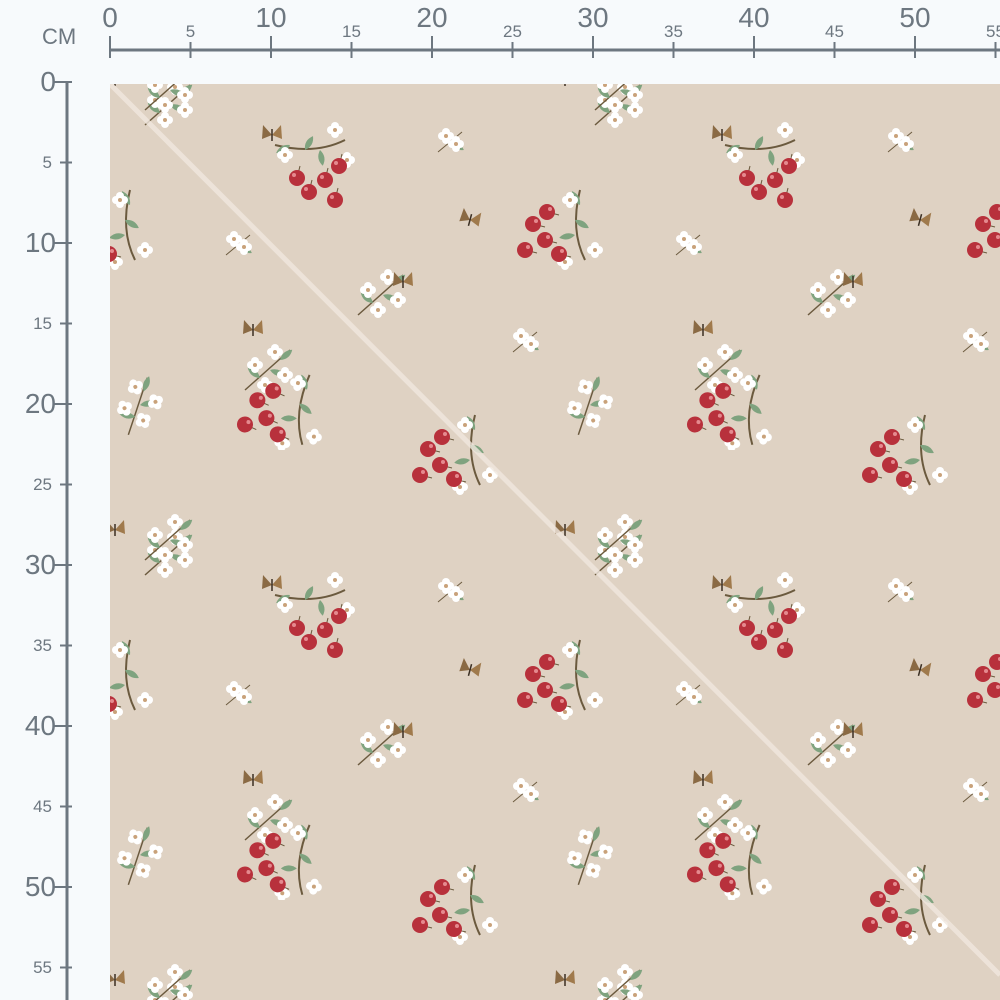  Describe the element at coordinates (42, 806) in the screenshot. I see `left-ruler-label: 45` at that location.